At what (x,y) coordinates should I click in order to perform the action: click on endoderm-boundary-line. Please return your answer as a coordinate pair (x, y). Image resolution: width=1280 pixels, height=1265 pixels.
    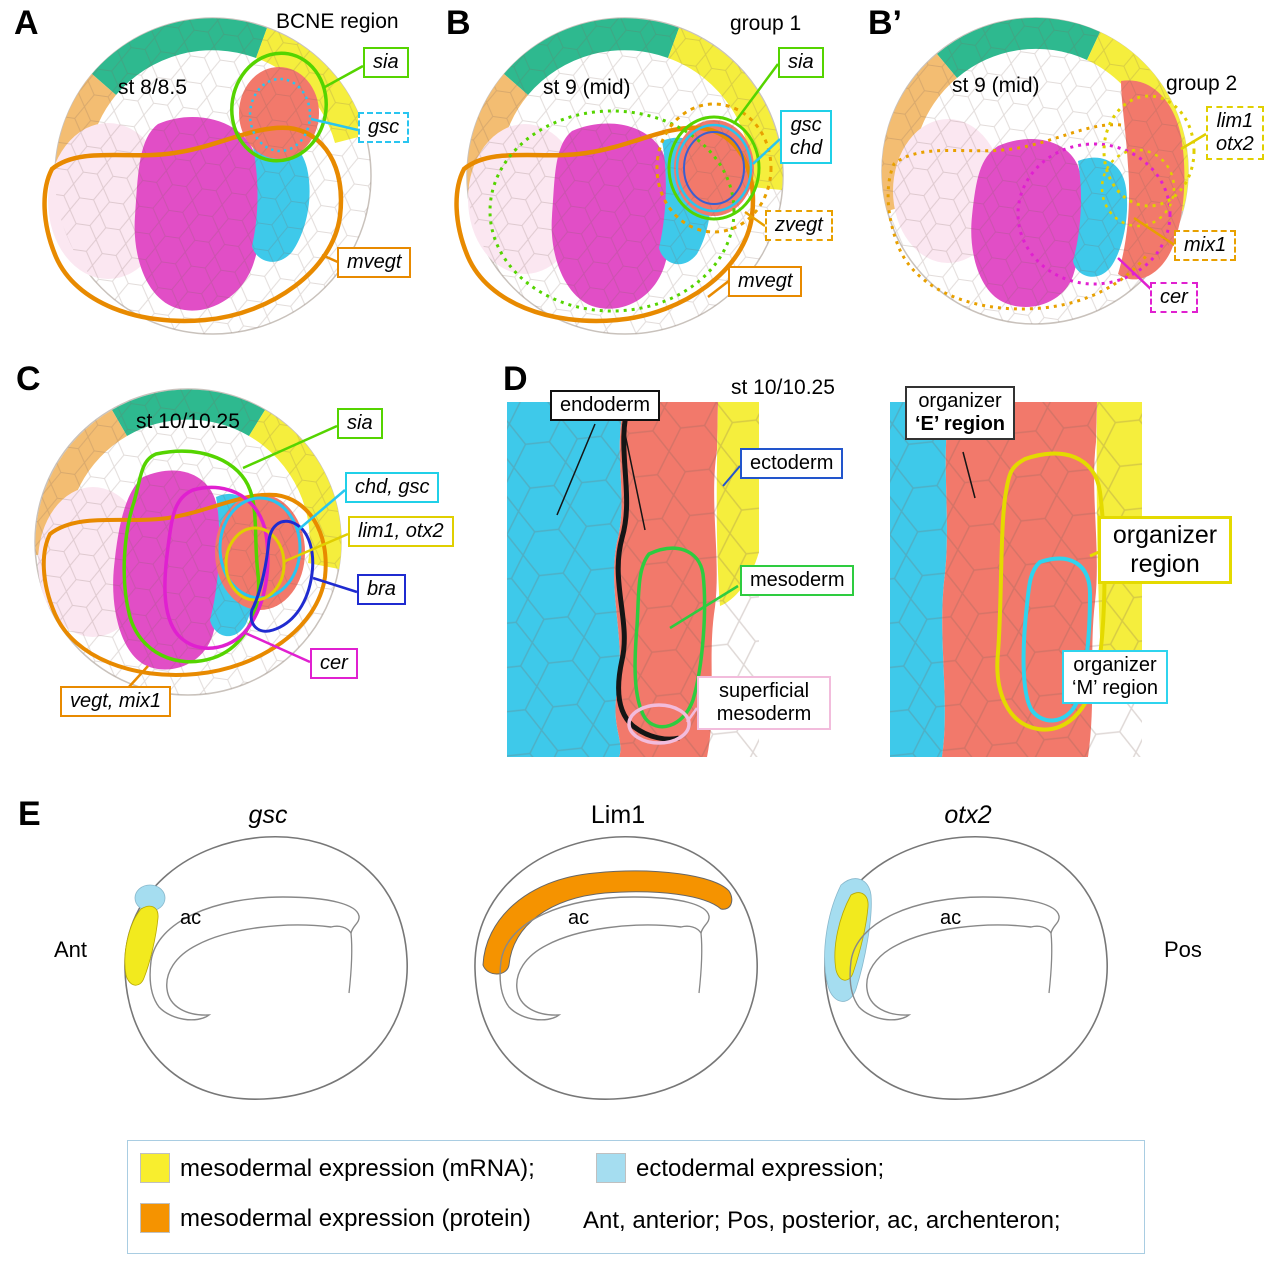
    Looking at the image, I should click on (647, 571).